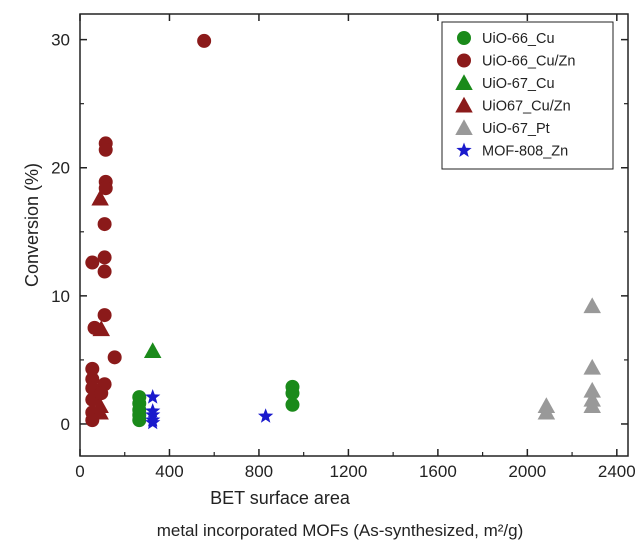 This screenshot has height=544, width=635. I want to click on x-tick-label: 2000, so click(527, 471).